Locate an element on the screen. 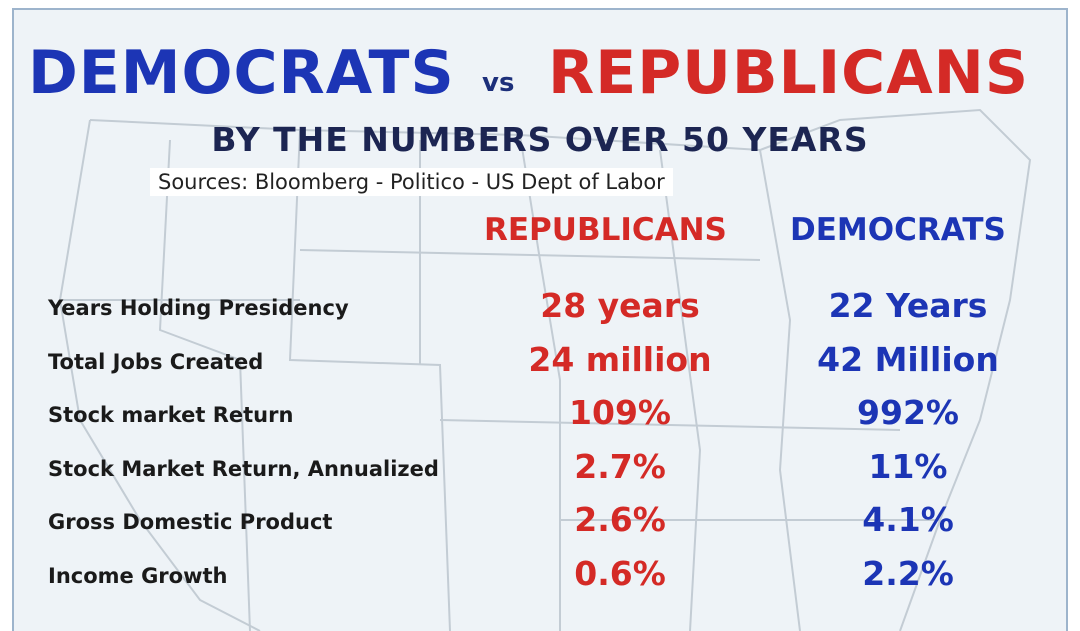  row-label: Stock Market Return, Annualized is located at coordinates (243, 468).